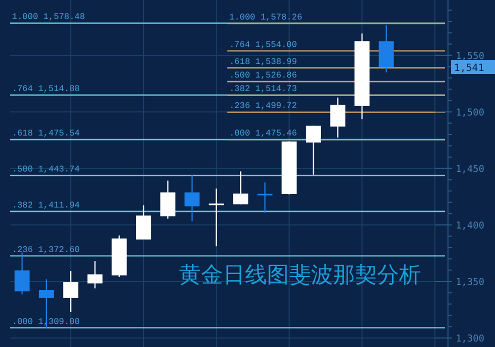 The image size is (495, 347). I want to click on y-tick-label: 1,350, so click(470, 282).